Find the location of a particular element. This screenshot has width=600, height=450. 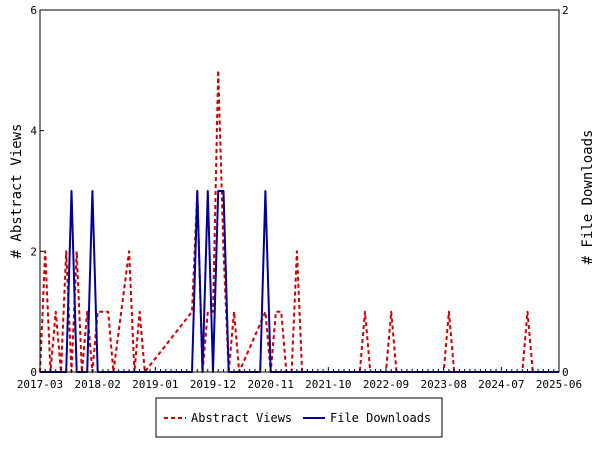

y-right-tick-label: 0 is located at coordinates (565, 372).